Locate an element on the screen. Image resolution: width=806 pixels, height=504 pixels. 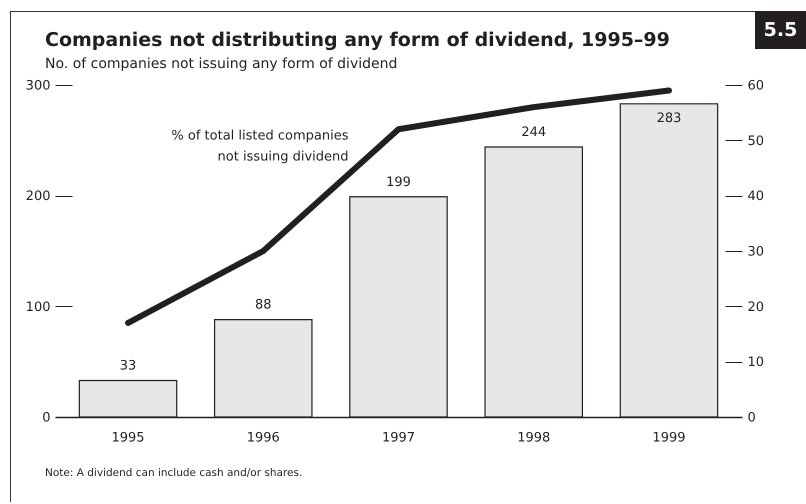
data-label: 33 is located at coordinates (128, 366).